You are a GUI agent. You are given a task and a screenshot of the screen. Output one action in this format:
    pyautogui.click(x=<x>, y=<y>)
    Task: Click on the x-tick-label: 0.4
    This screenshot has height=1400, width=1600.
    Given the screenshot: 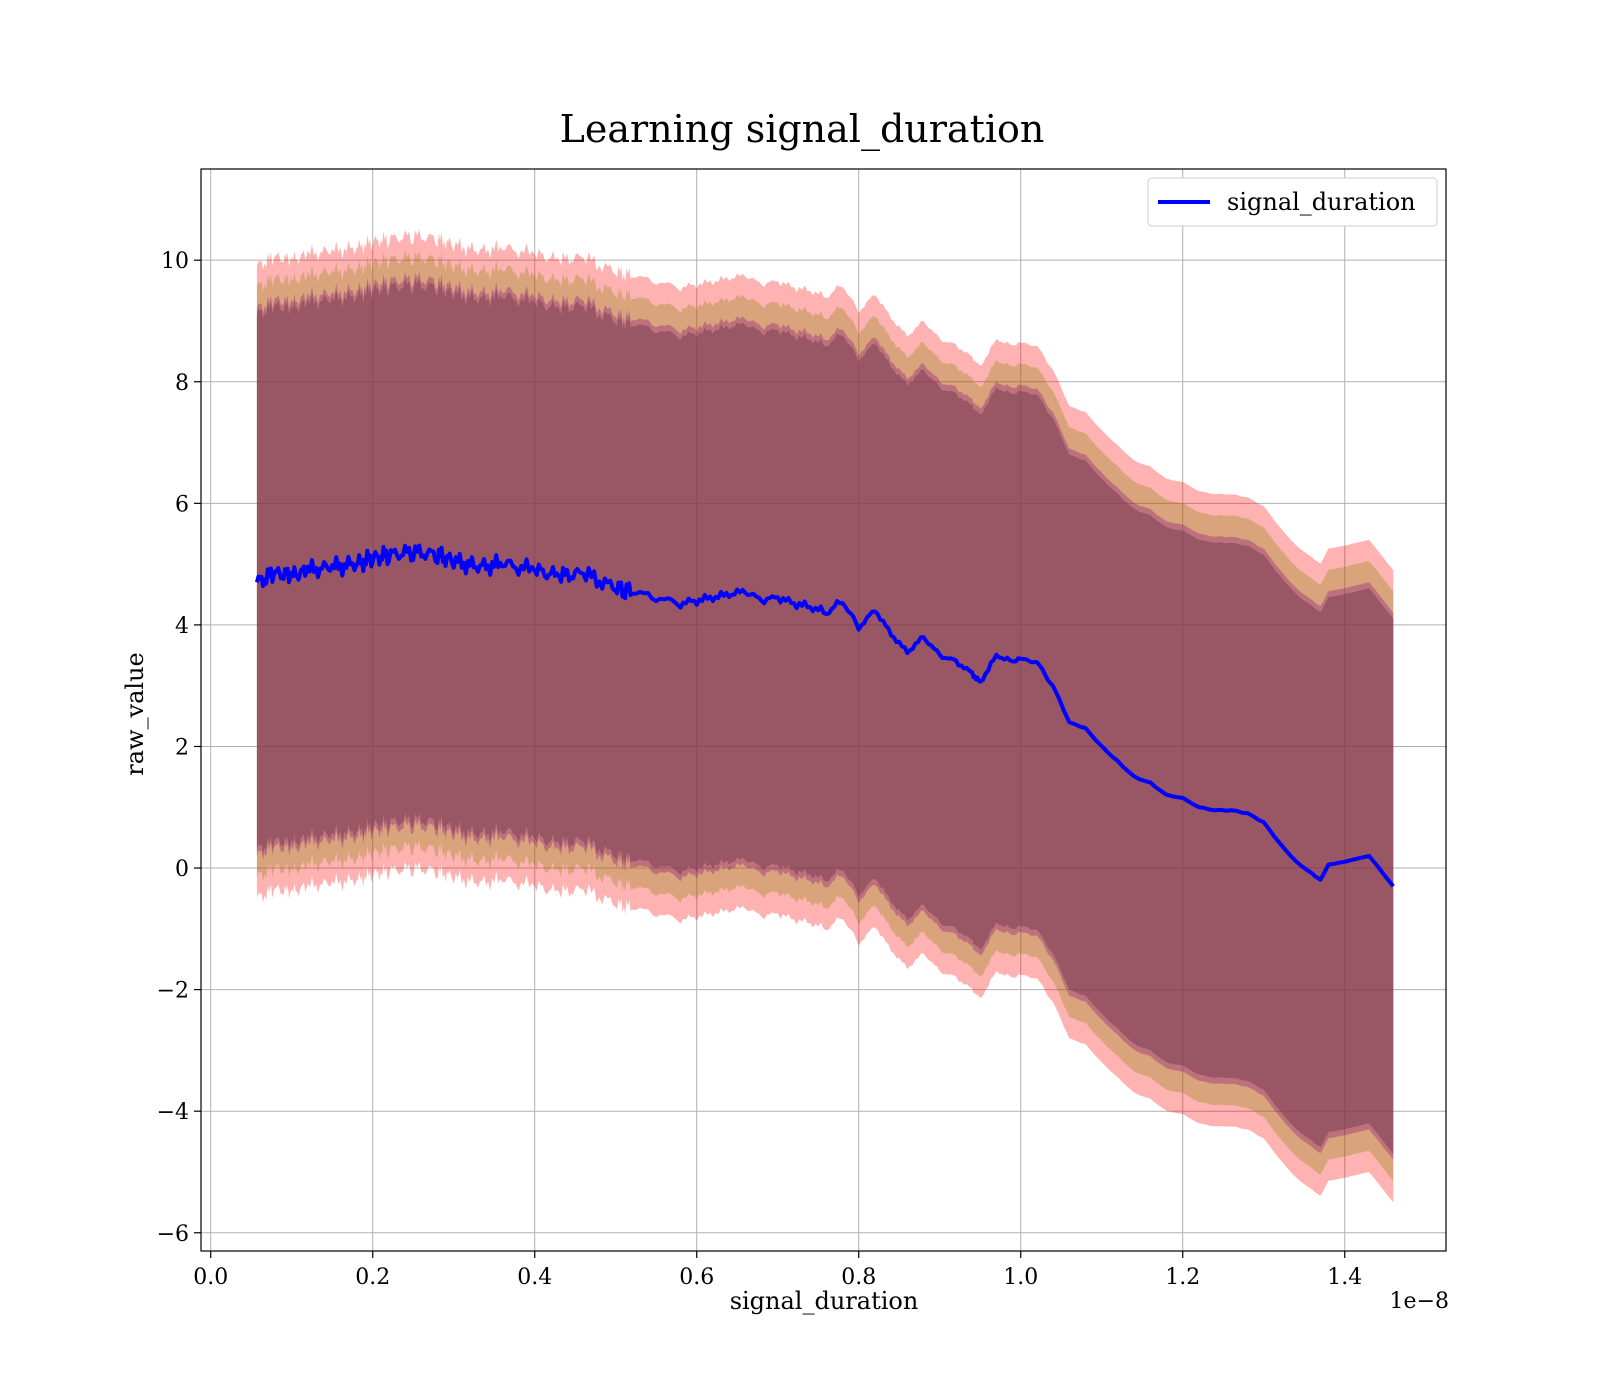 What is the action you would take?
    pyautogui.click(x=534, y=1277)
    